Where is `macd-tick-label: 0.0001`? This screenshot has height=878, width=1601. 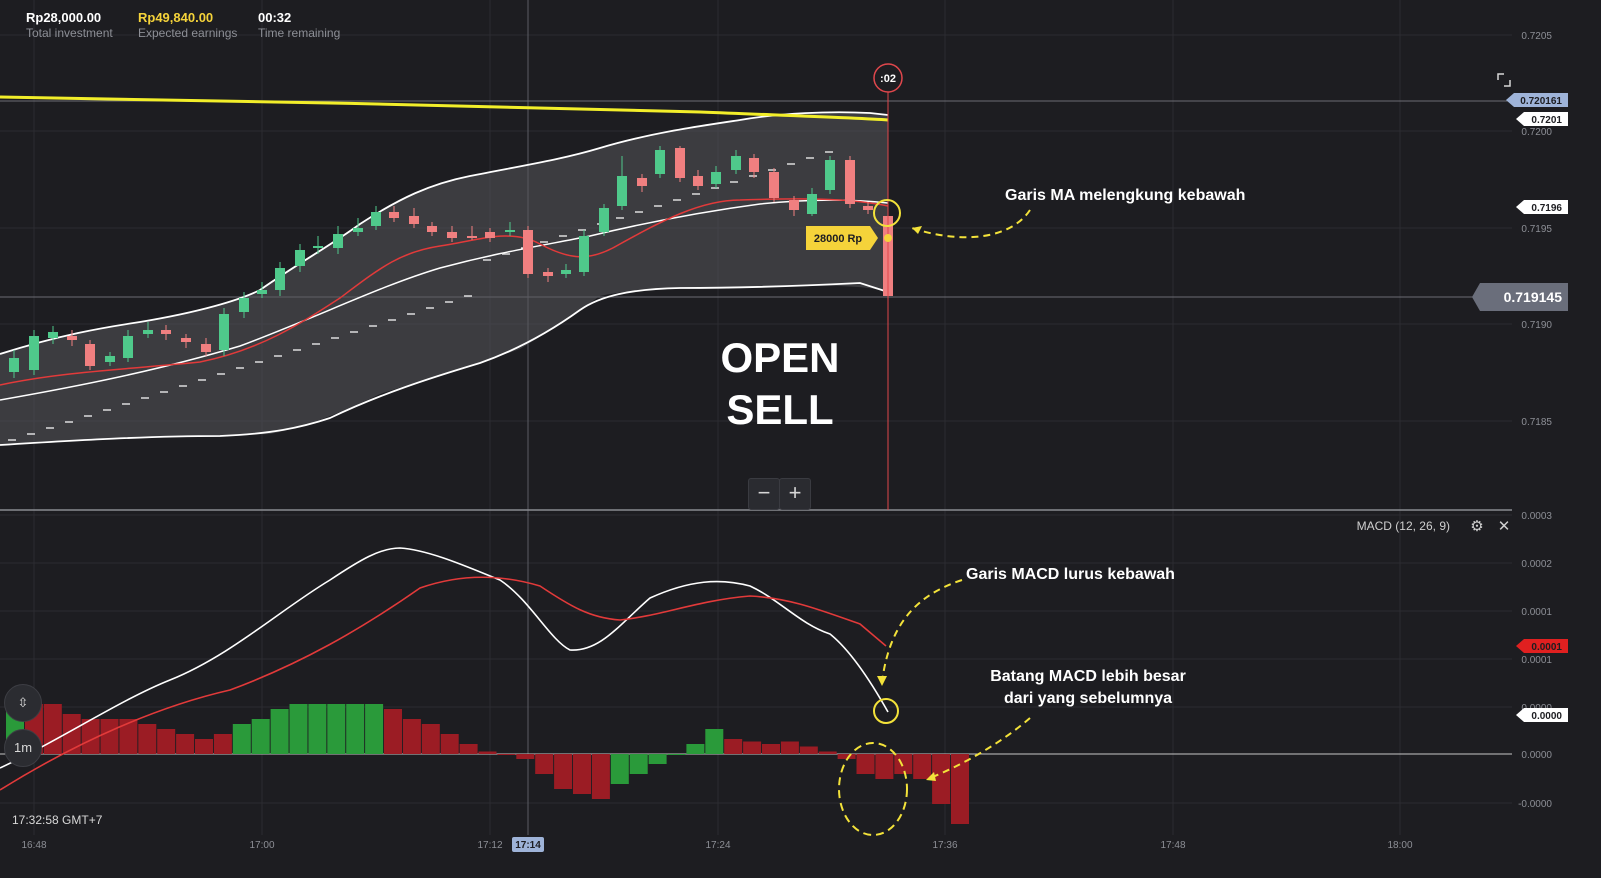 macd-tick-label: 0.0001 is located at coordinates (1536, 612).